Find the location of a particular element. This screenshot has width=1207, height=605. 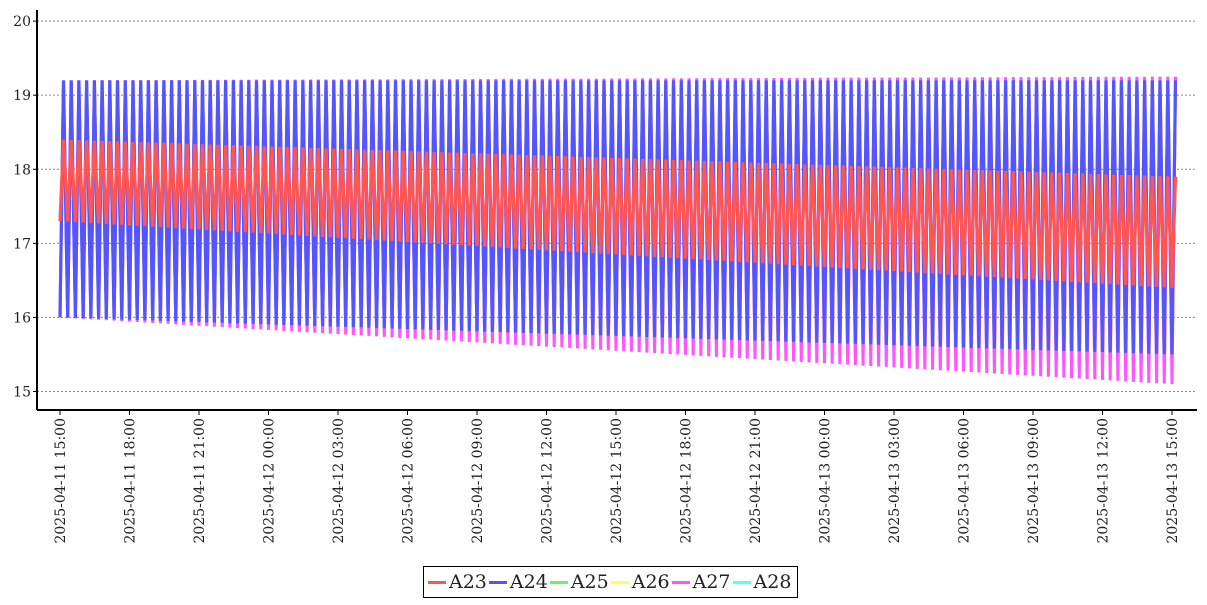

x-tick-label: 2025-04-13 09:00 is located at coordinates (1034, 481).